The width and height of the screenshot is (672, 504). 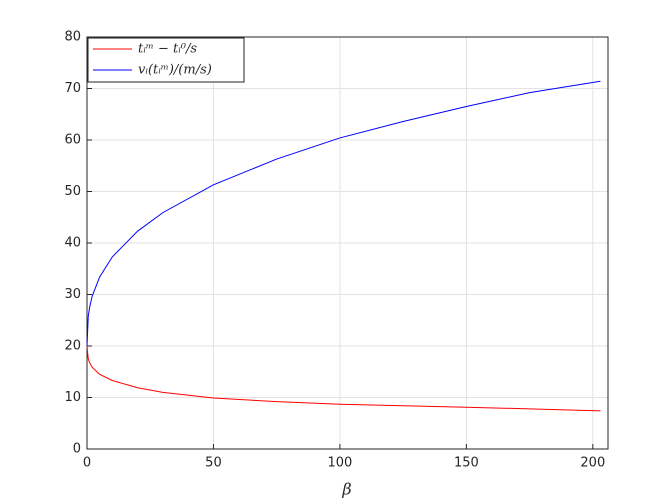 What do you see at coordinates (175, 70) in the screenshot?
I see `legend-label: vᵢ(tᵢᵐ)/(m/s)` at bounding box center [175, 70].